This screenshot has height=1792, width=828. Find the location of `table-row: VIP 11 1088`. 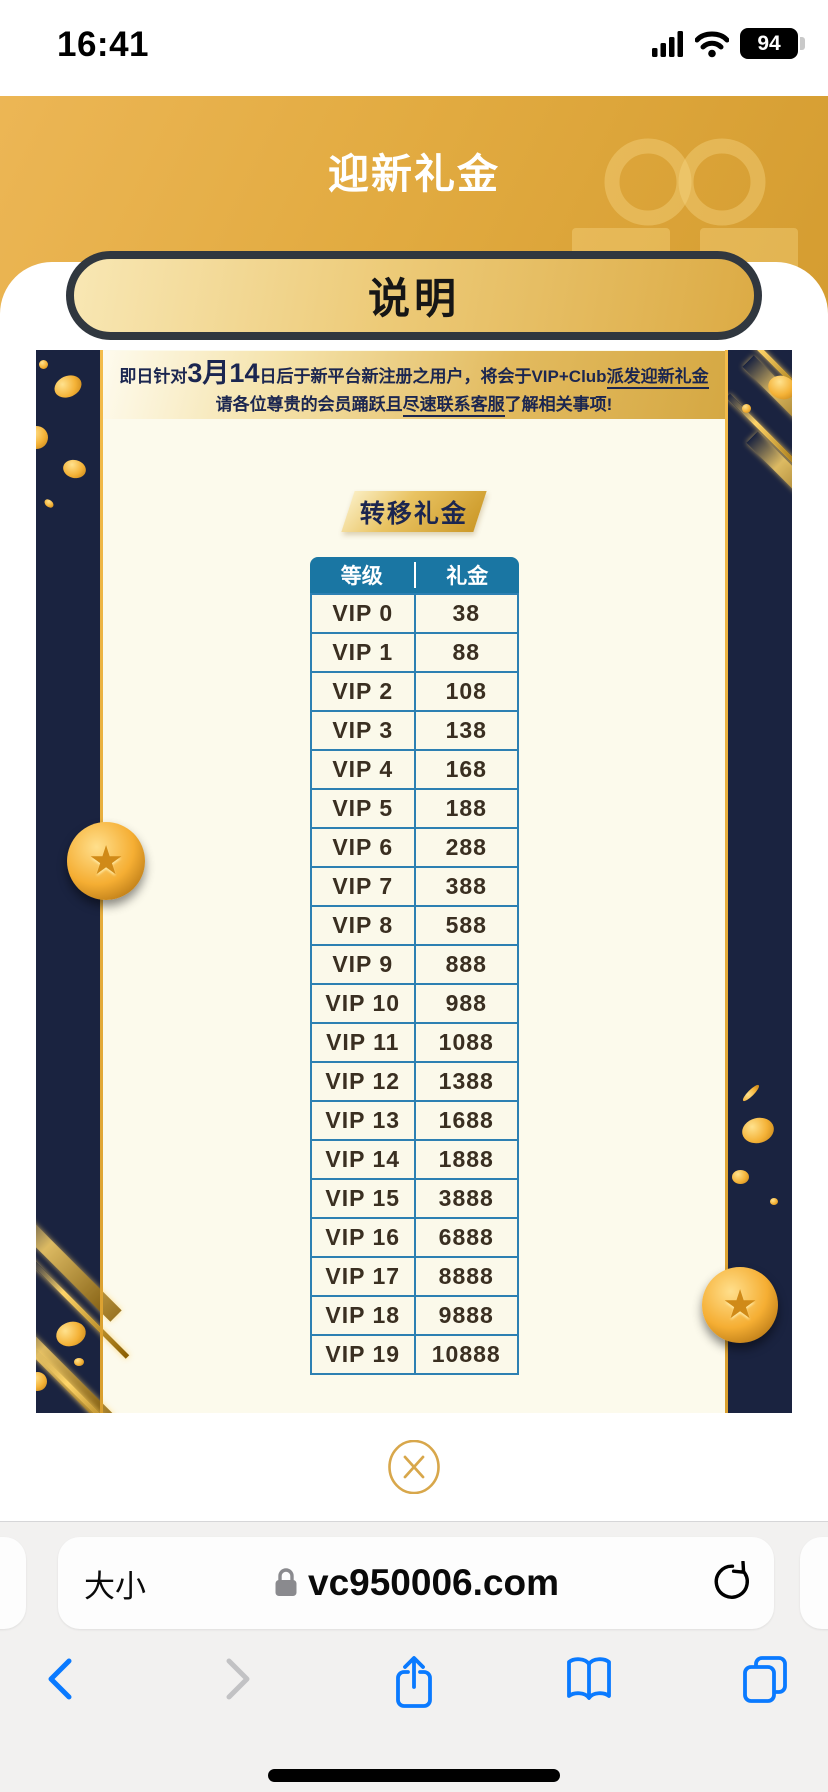

table-row: VIP 11 1088 is located at coordinates (414, 1042).